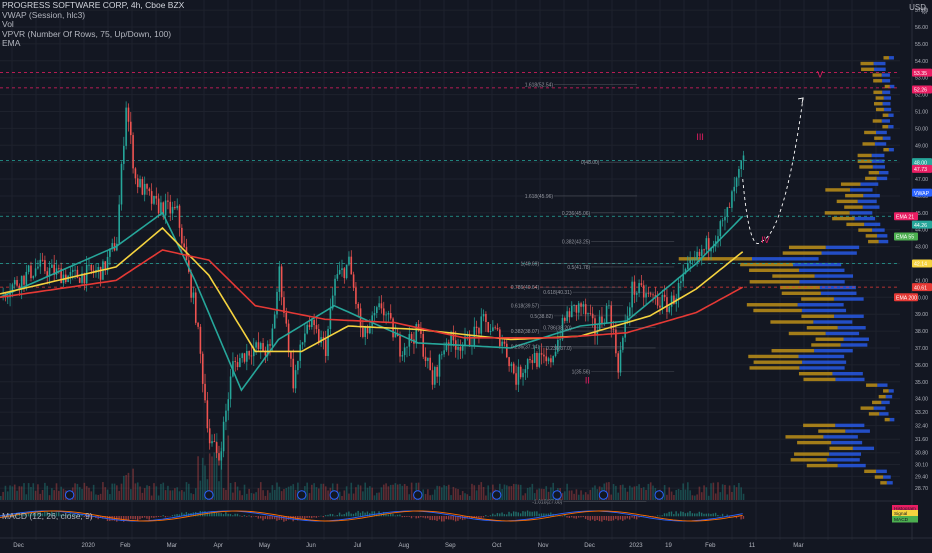 The width and height of the screenshot is (932, 553). What do you see at coordinates (93, 16) in the screenshot?
I see `legend-vwap: VWAP (Session, hlc3)` at bounding box center [93, 16].